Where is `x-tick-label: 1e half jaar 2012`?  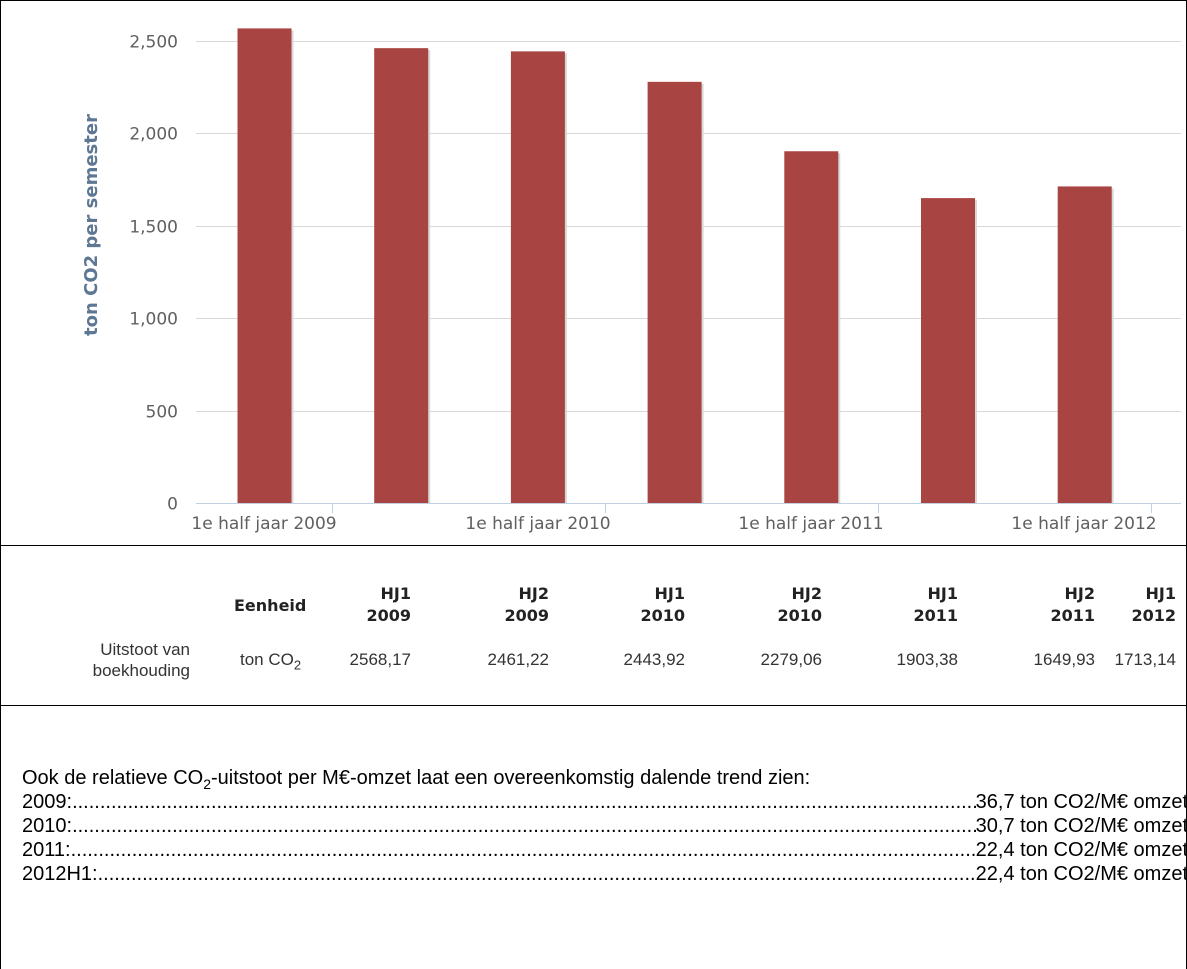
x-tick-label: 1e half jaar 2012 is located at coordinates (1083, 524).